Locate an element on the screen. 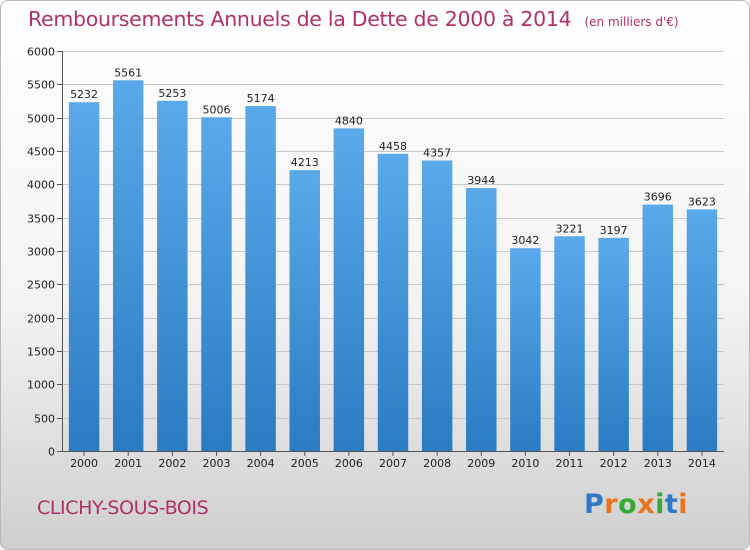  bar-2008 is located at coordinates (437, 306).